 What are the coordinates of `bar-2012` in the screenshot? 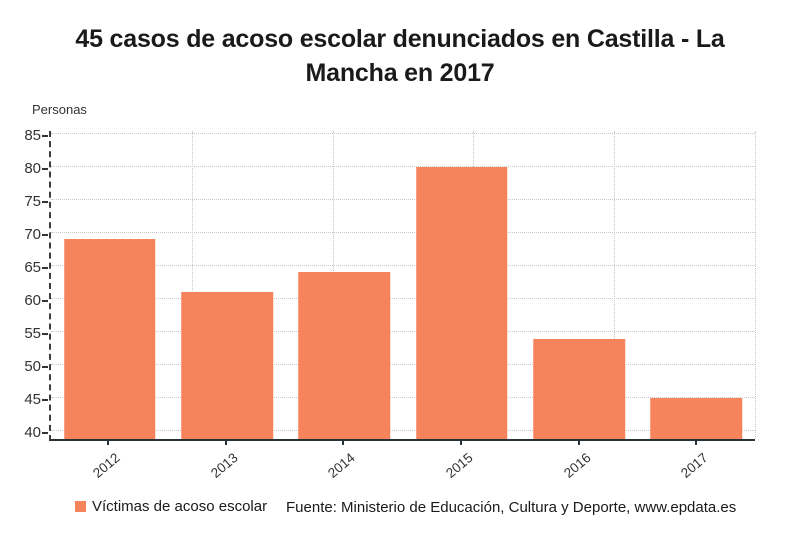 It's located at (109, 339).